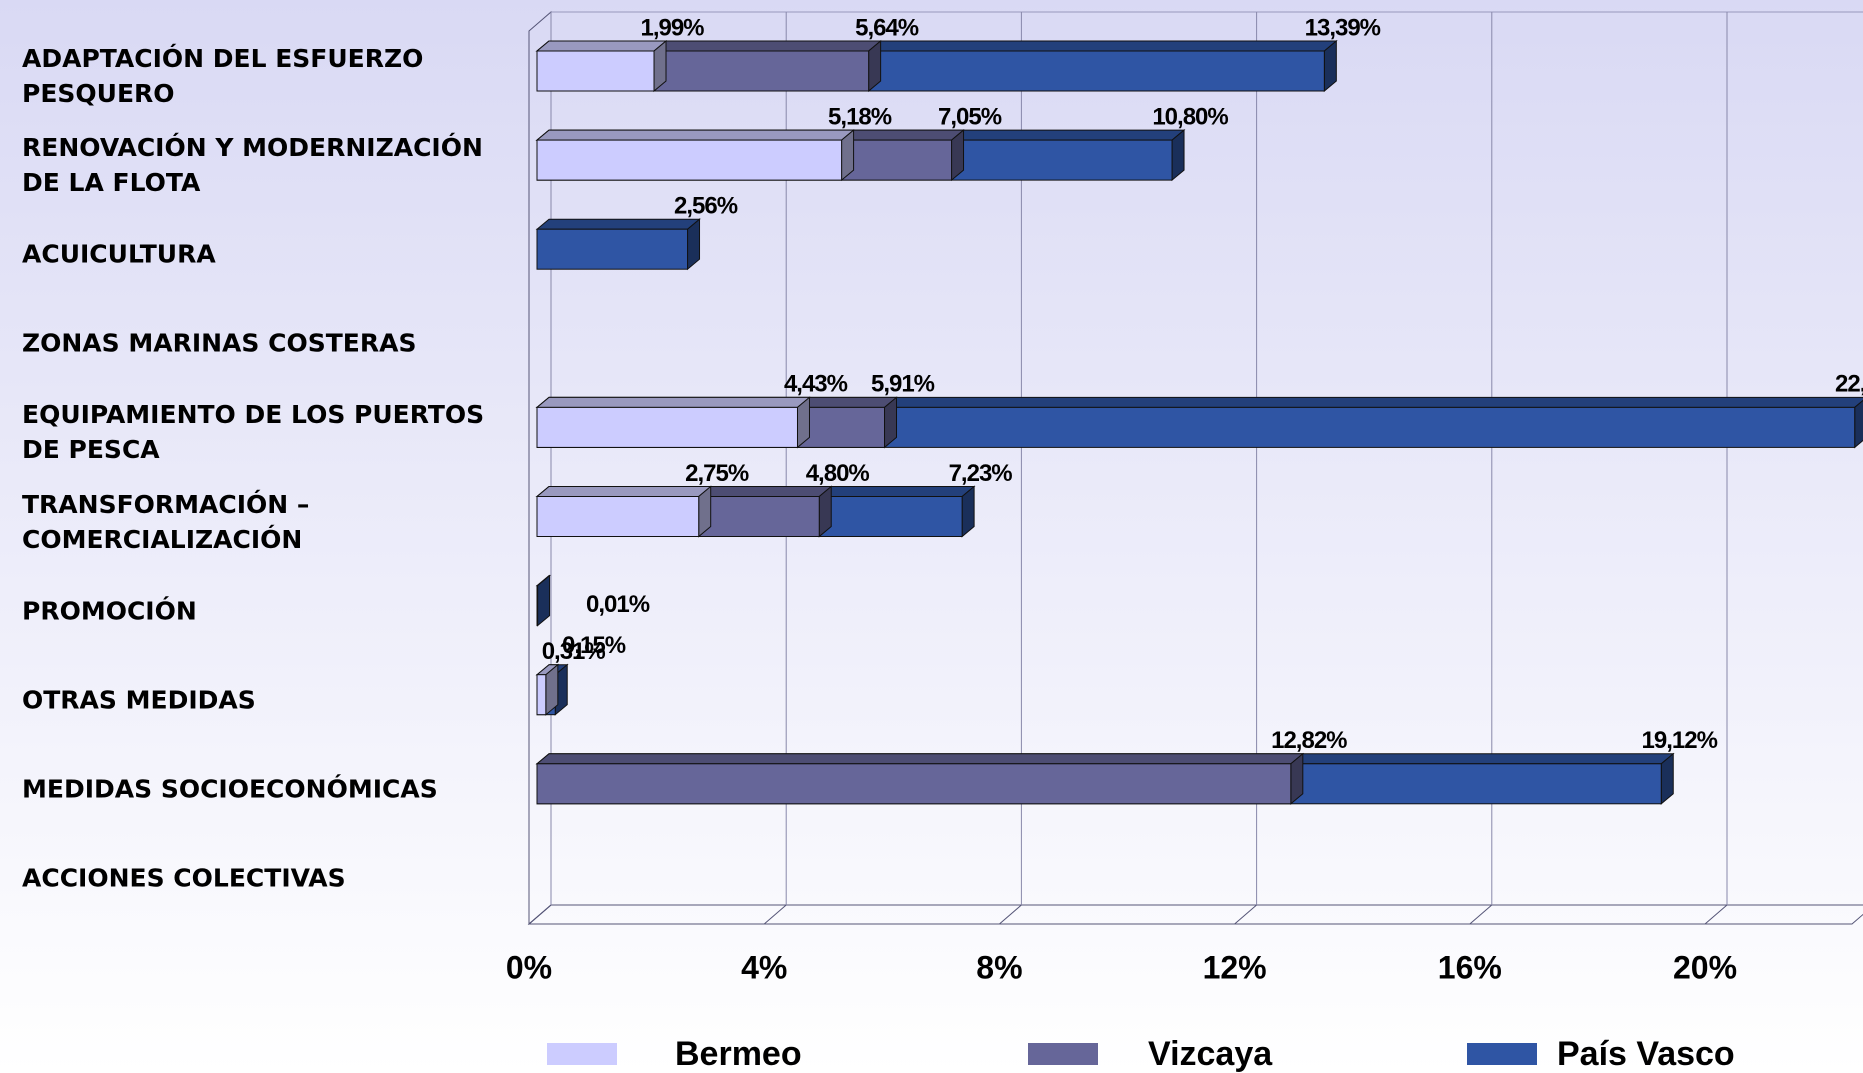 The image size is (1863, 1073). What do you see at coordinates (119, 254) in the screenshot?
I see `category-label: ACUICULTURA` at bounding box center [119, 254].